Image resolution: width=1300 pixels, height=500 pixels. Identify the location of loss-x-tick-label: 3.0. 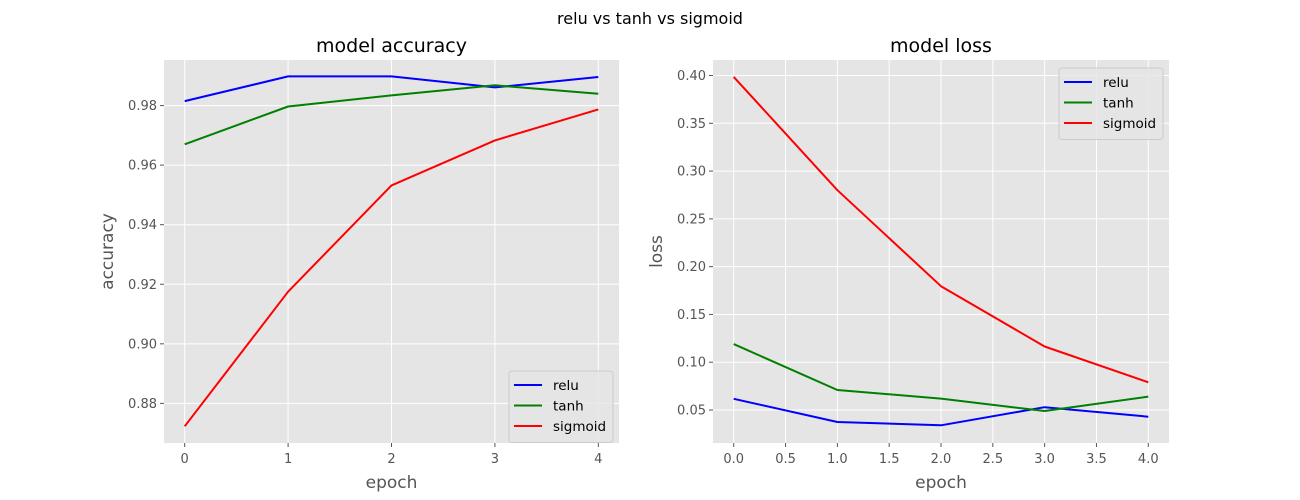
(1044, 459).